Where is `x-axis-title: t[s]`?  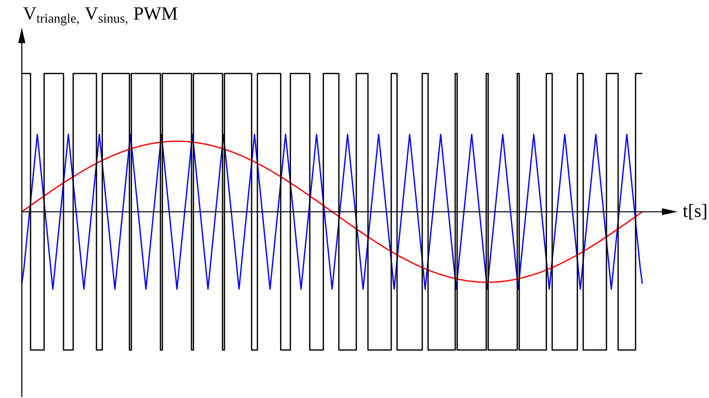
x-axis-title: t[s] is located at coordinates (694, 212).